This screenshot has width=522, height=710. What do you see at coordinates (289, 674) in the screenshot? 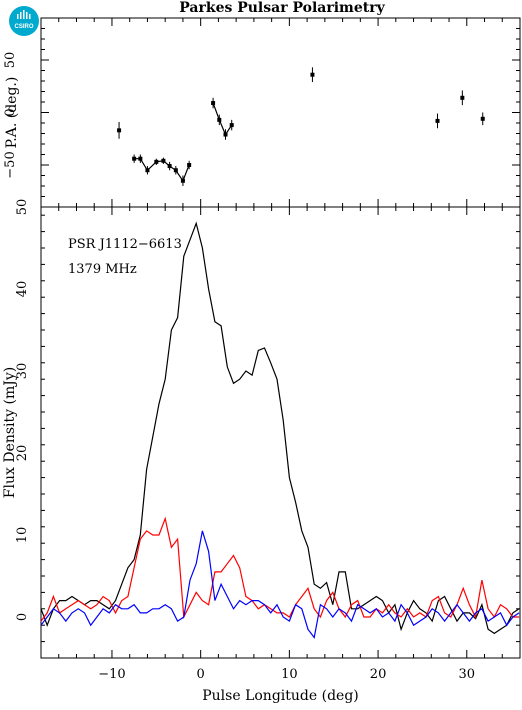
I see `x-tick-label: 10` at bounding box center [289, 674].